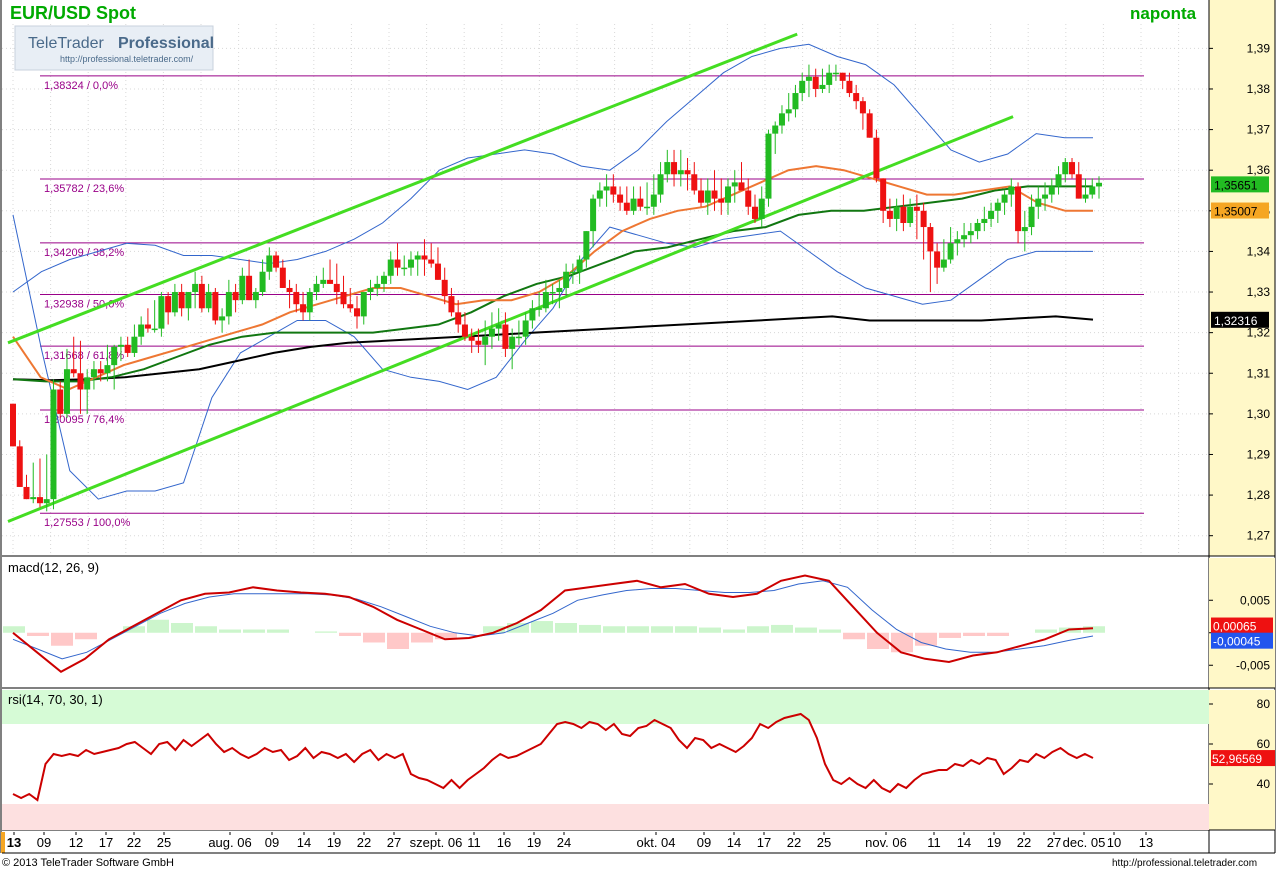 The height and width of the screenshot is (876, 1278). I want to click on date-tick-label: 12, so click(76, 842).